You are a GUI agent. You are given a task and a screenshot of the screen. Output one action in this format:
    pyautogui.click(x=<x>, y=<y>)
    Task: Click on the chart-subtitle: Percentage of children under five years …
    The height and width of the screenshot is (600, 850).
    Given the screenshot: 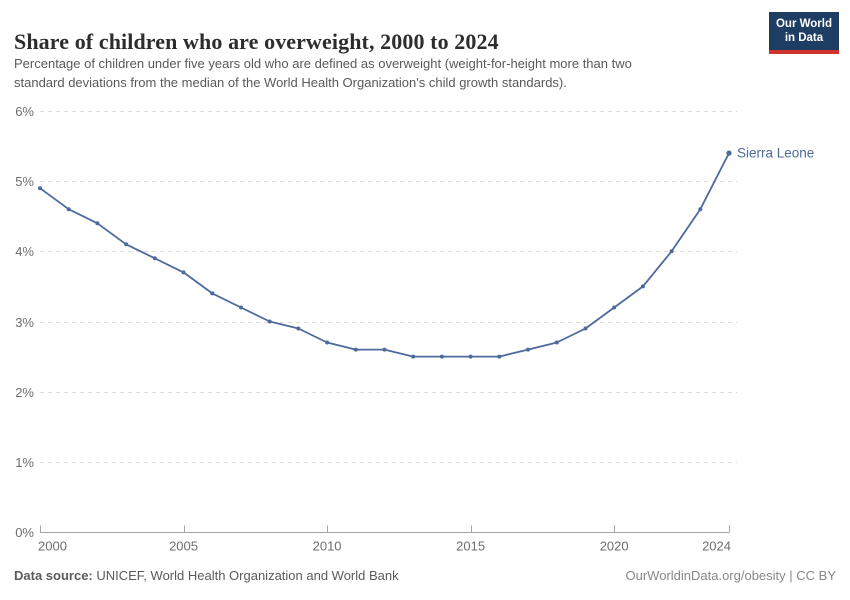 What is the action you would take?
    pyautogui.click(x=323, y=73)
    